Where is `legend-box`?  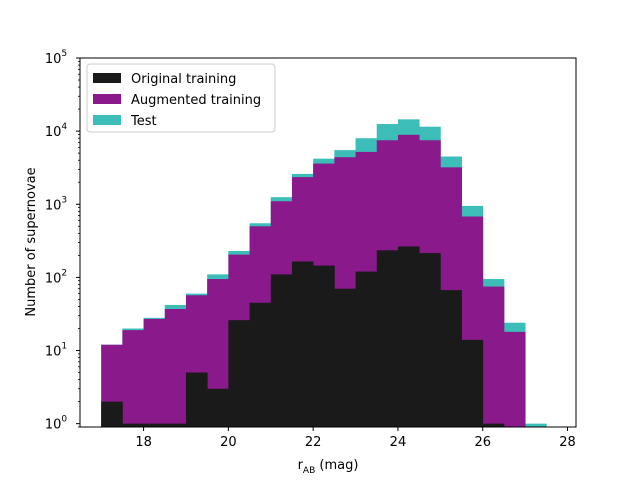 legend-box is located at coordinates (181, 98).